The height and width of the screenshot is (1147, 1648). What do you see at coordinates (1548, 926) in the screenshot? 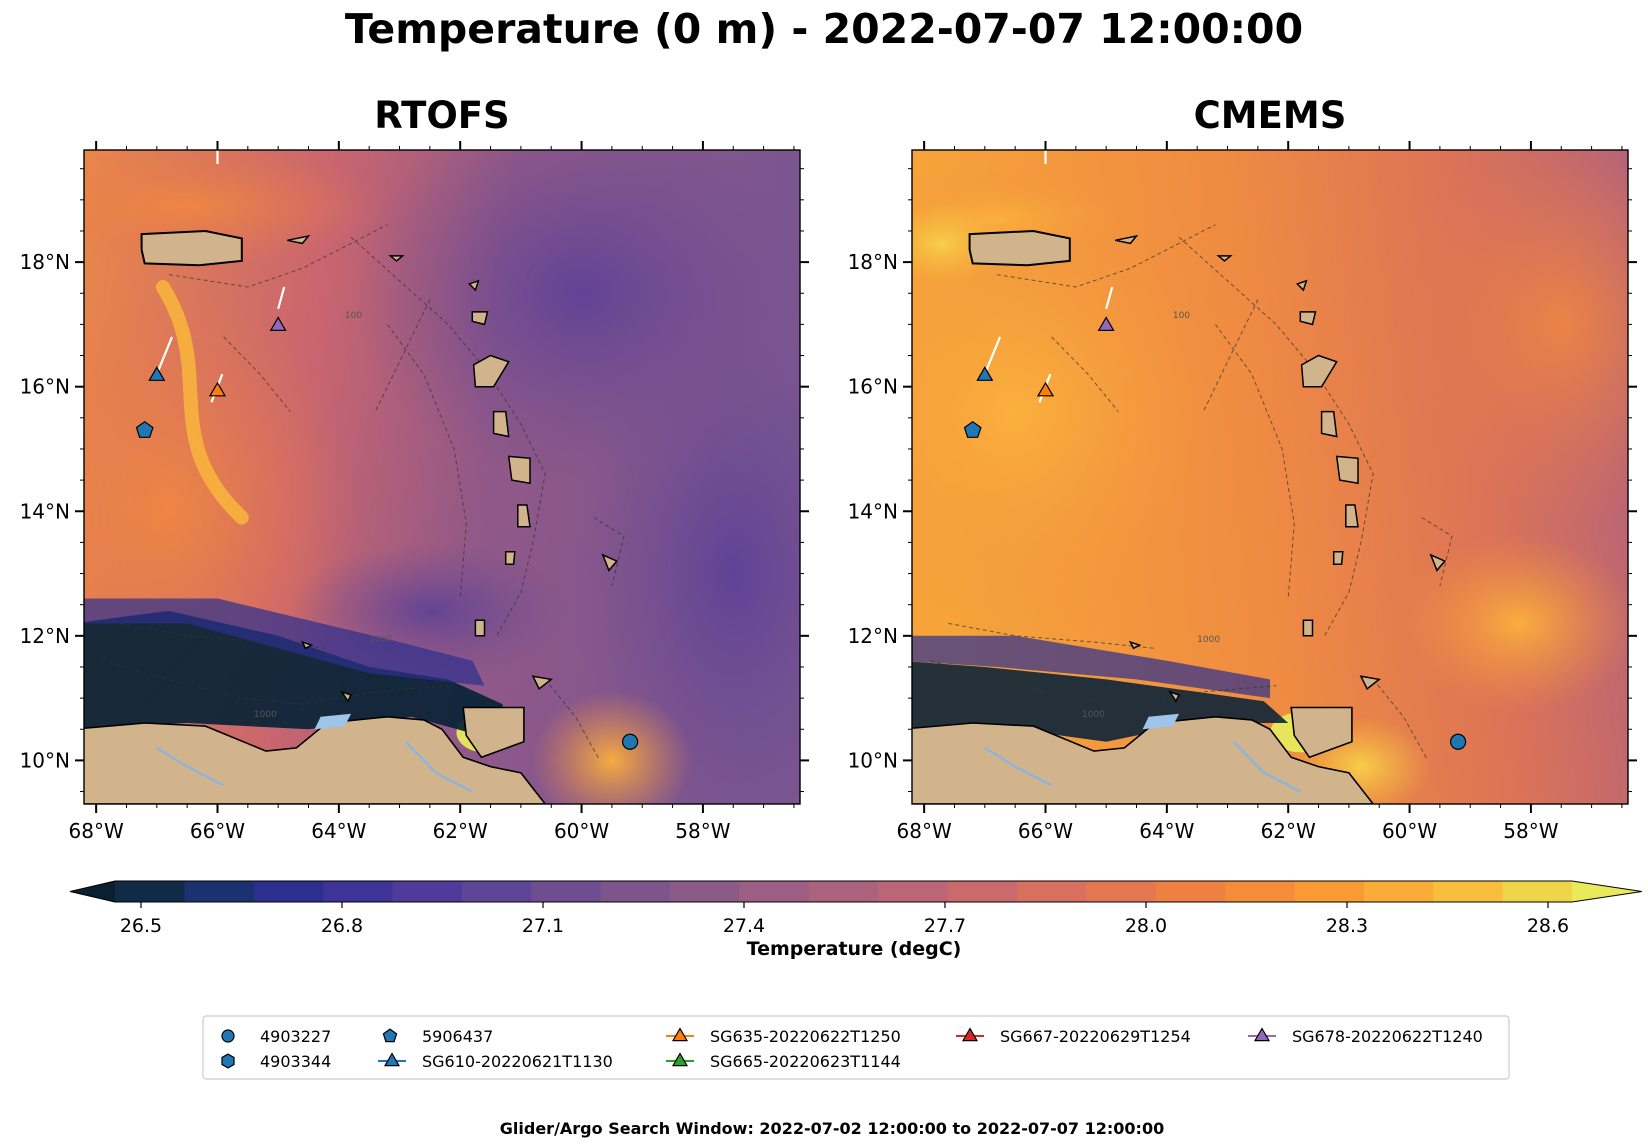
I see `colorbar-tick-label: 28.6` at bounding box center [1548, 926].